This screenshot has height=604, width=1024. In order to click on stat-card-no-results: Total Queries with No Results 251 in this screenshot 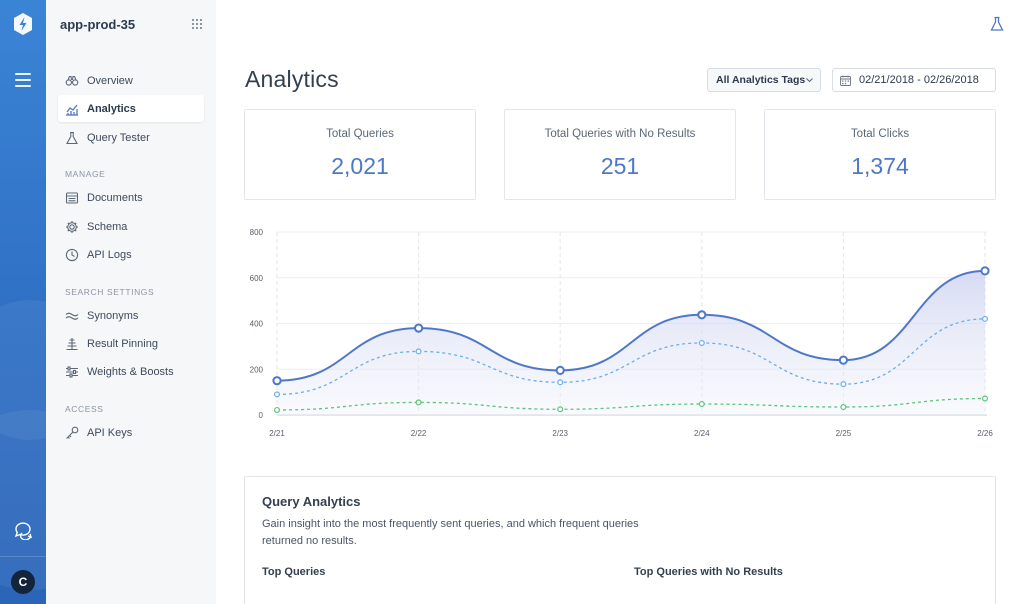, I will do `click(620, 154)`.